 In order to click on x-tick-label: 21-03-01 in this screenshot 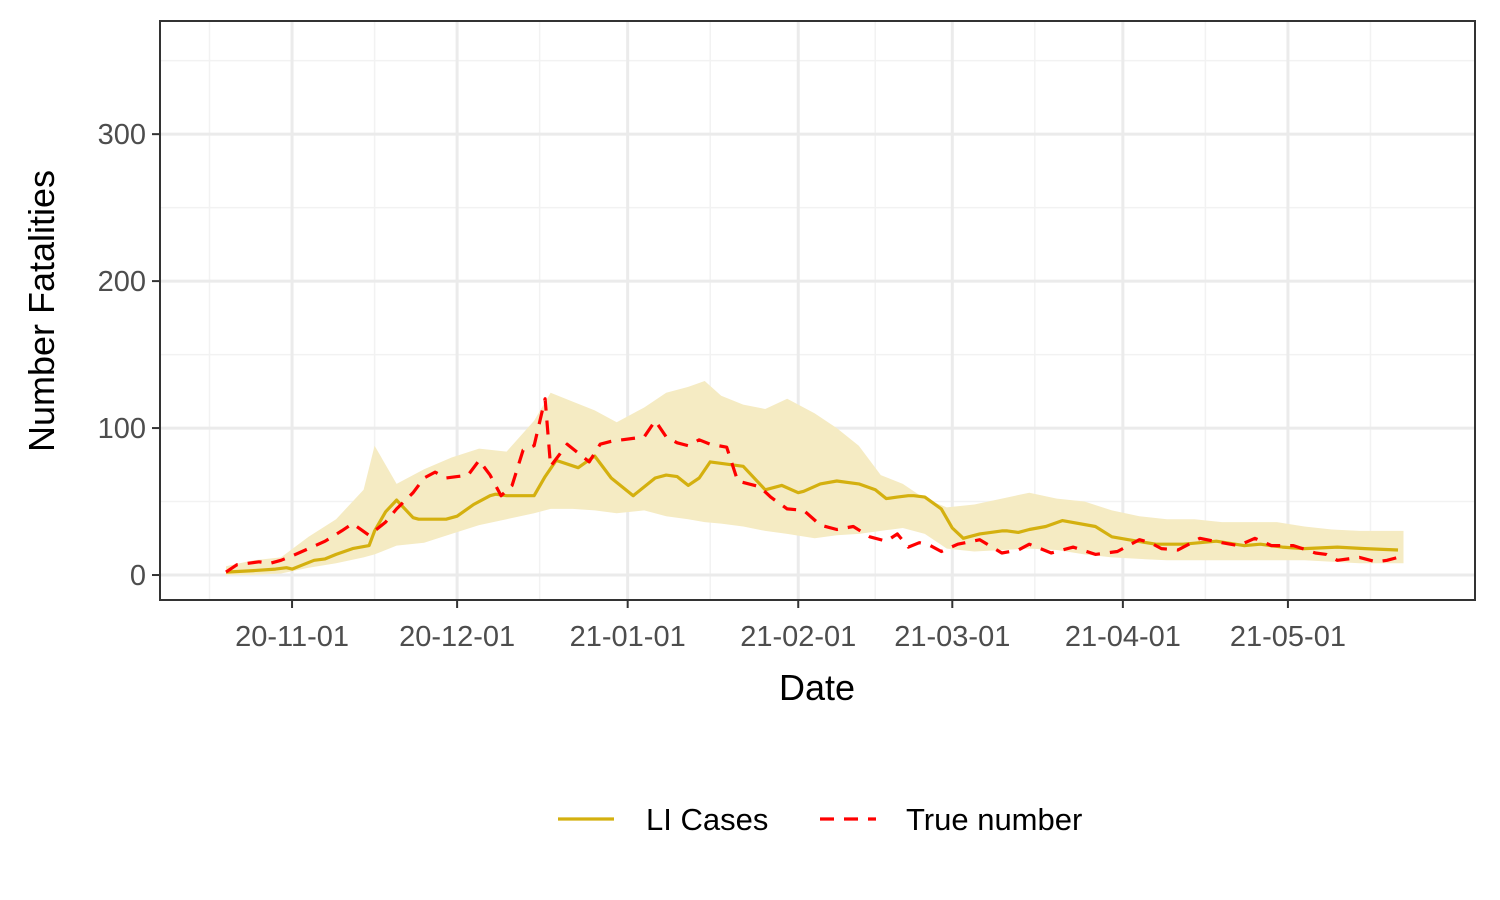, I will do `click(952, 637)`.